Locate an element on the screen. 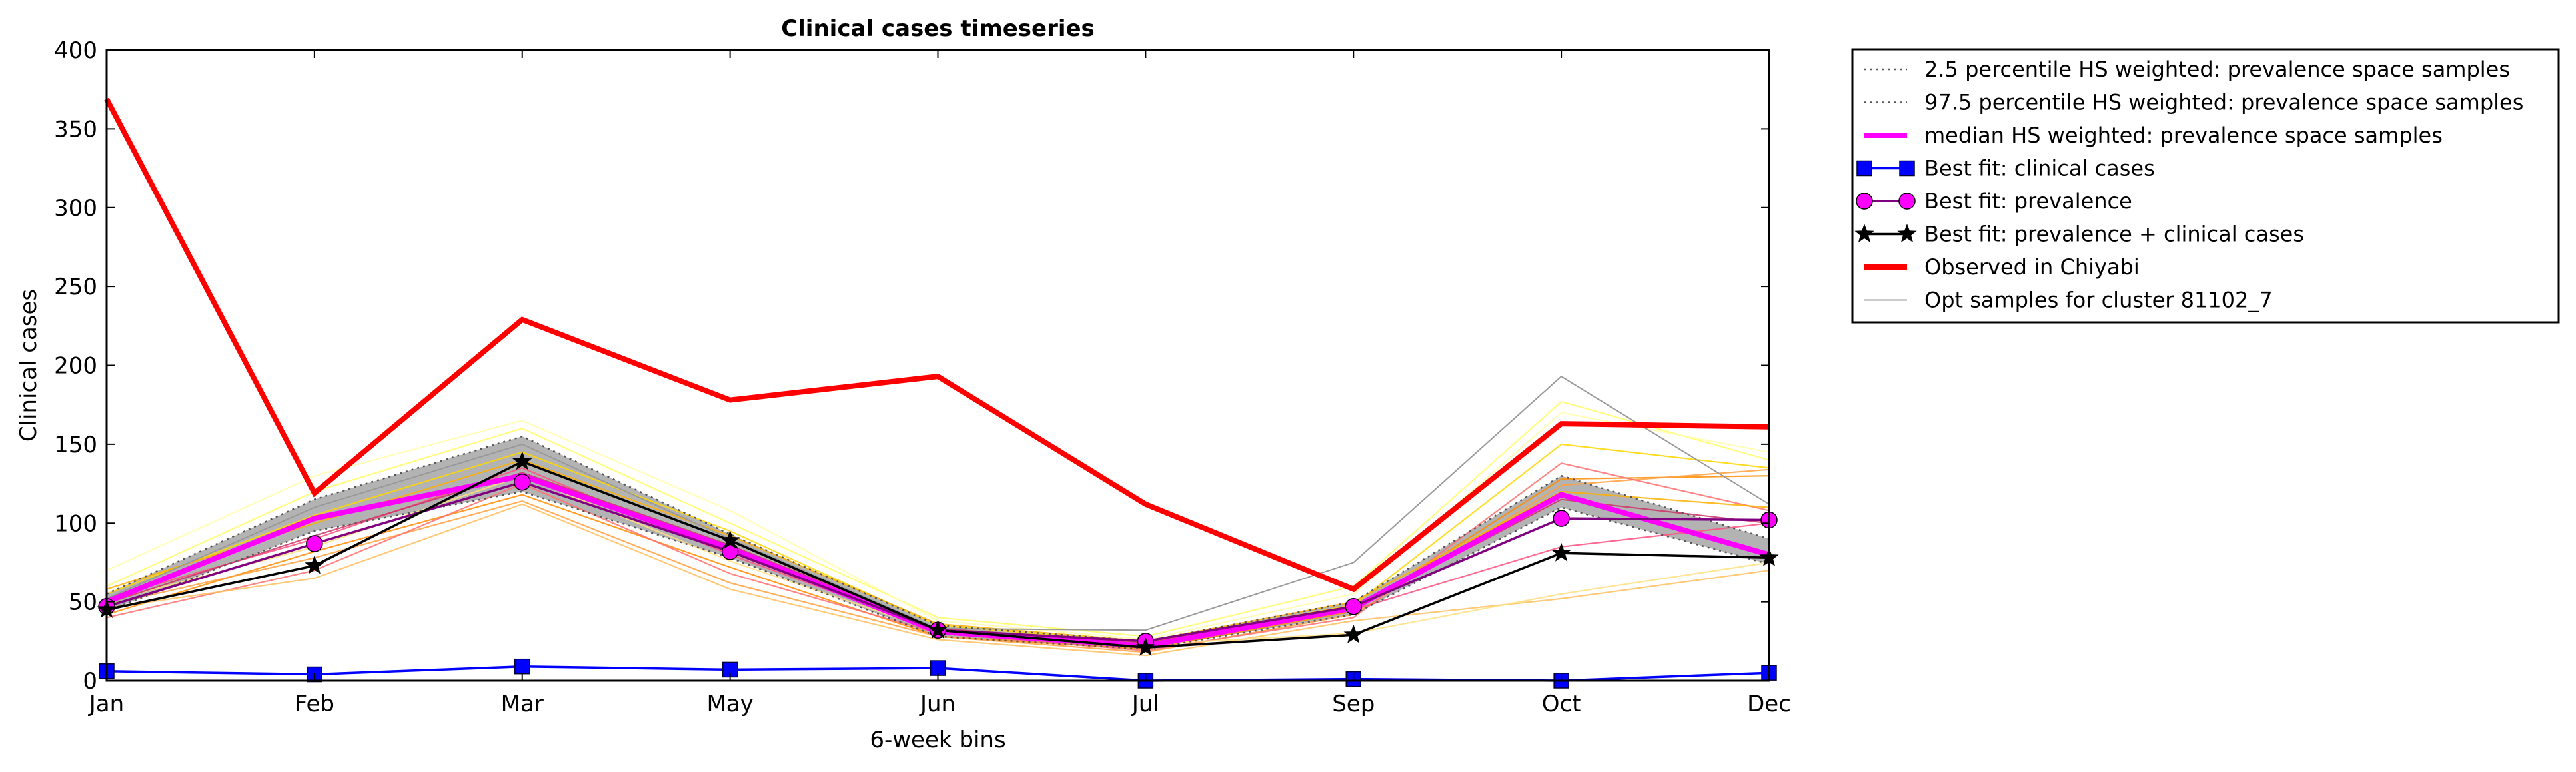  y-tick-label: 50 is located at coordinates (83, 602).